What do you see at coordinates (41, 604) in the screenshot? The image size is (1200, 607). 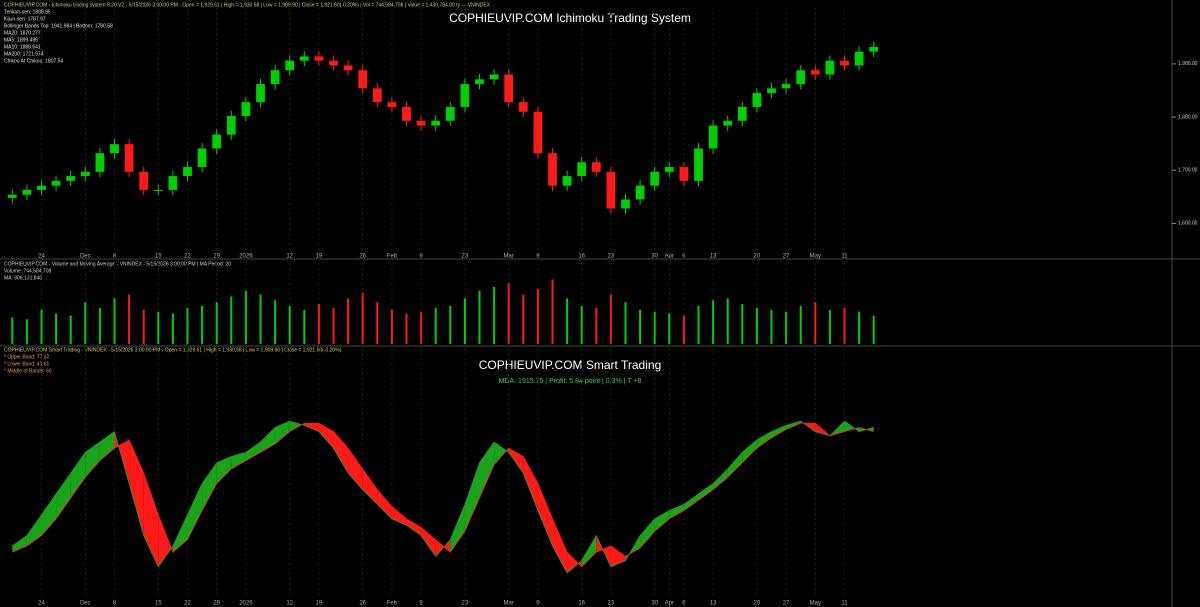 I see `x-tick-label: 24` at bounding box center [41, 604].